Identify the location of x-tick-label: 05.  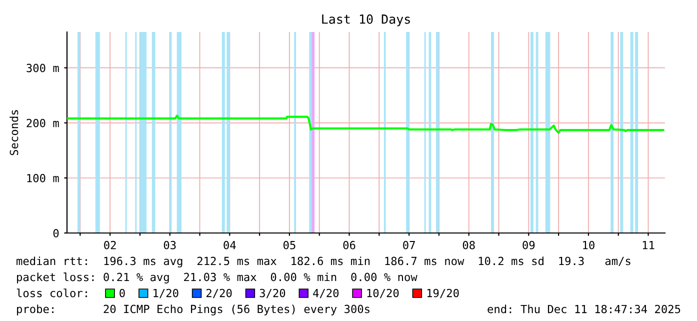
(289, 245).